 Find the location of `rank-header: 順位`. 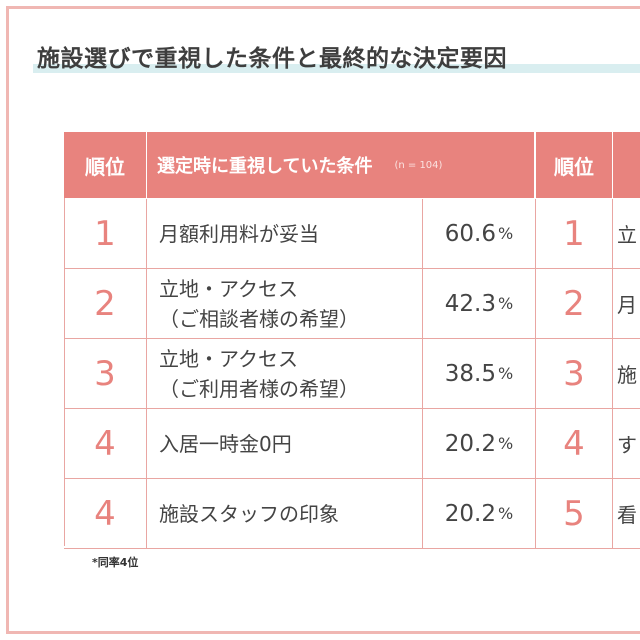

rank-header: 順位 is located at coordinates (105, 165).